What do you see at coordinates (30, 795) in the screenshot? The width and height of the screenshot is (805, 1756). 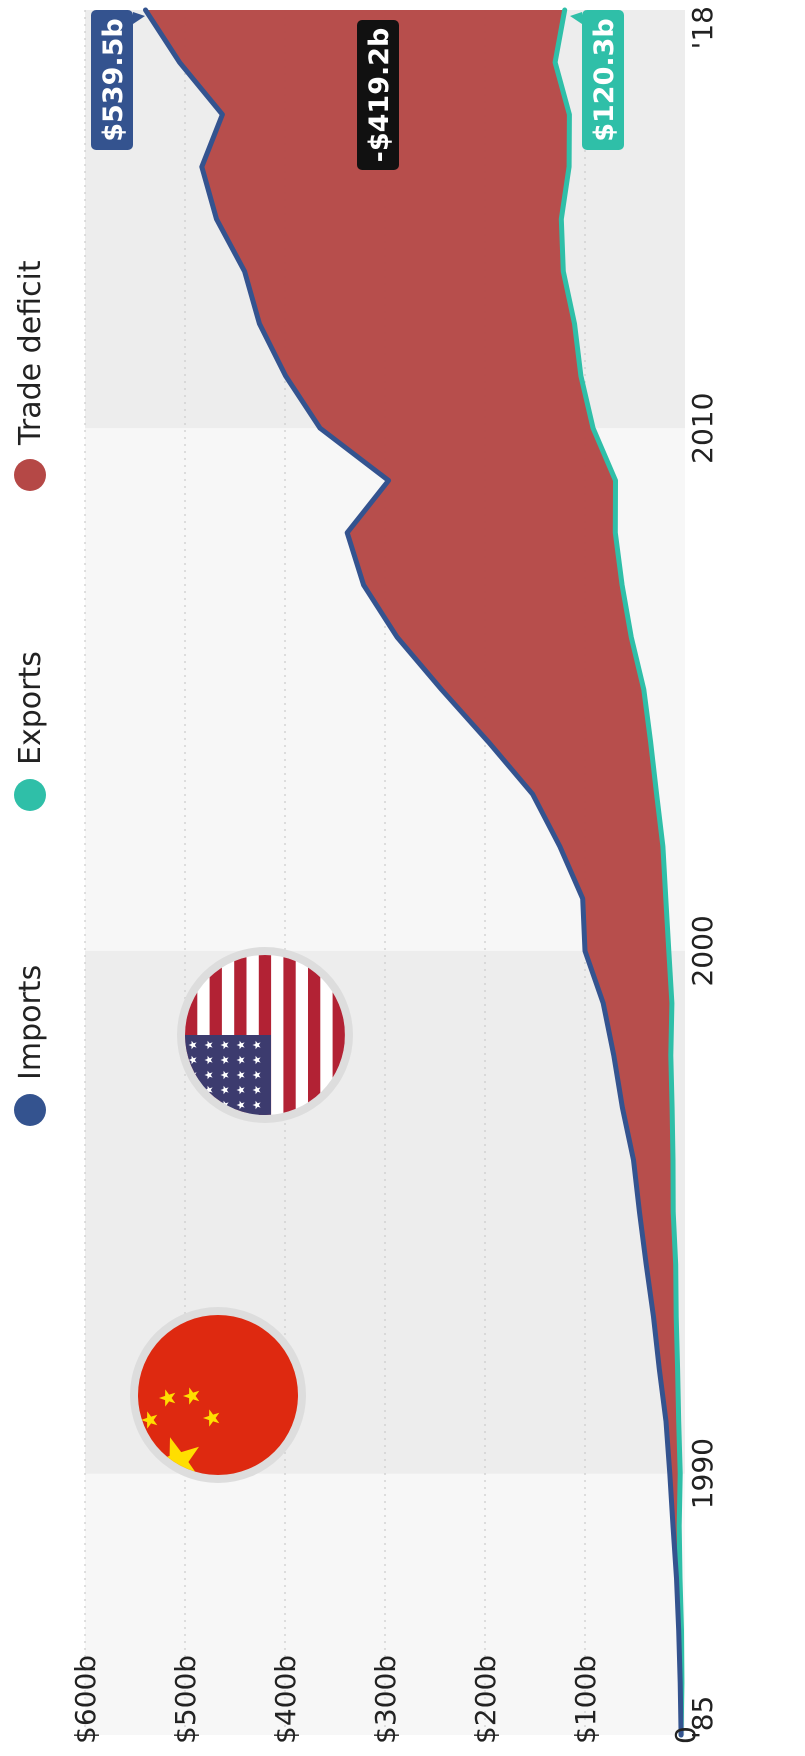 I see `legend-marker-exports` at bounding box center [30, 795].